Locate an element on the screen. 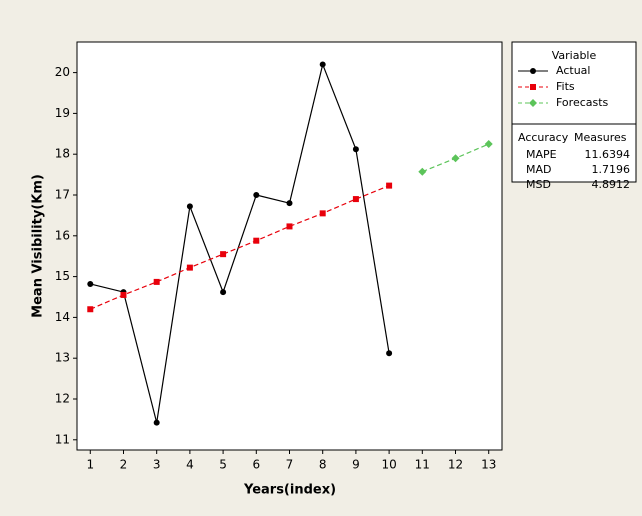  x-tick-label: 13 is located at coordinates (488, 465).